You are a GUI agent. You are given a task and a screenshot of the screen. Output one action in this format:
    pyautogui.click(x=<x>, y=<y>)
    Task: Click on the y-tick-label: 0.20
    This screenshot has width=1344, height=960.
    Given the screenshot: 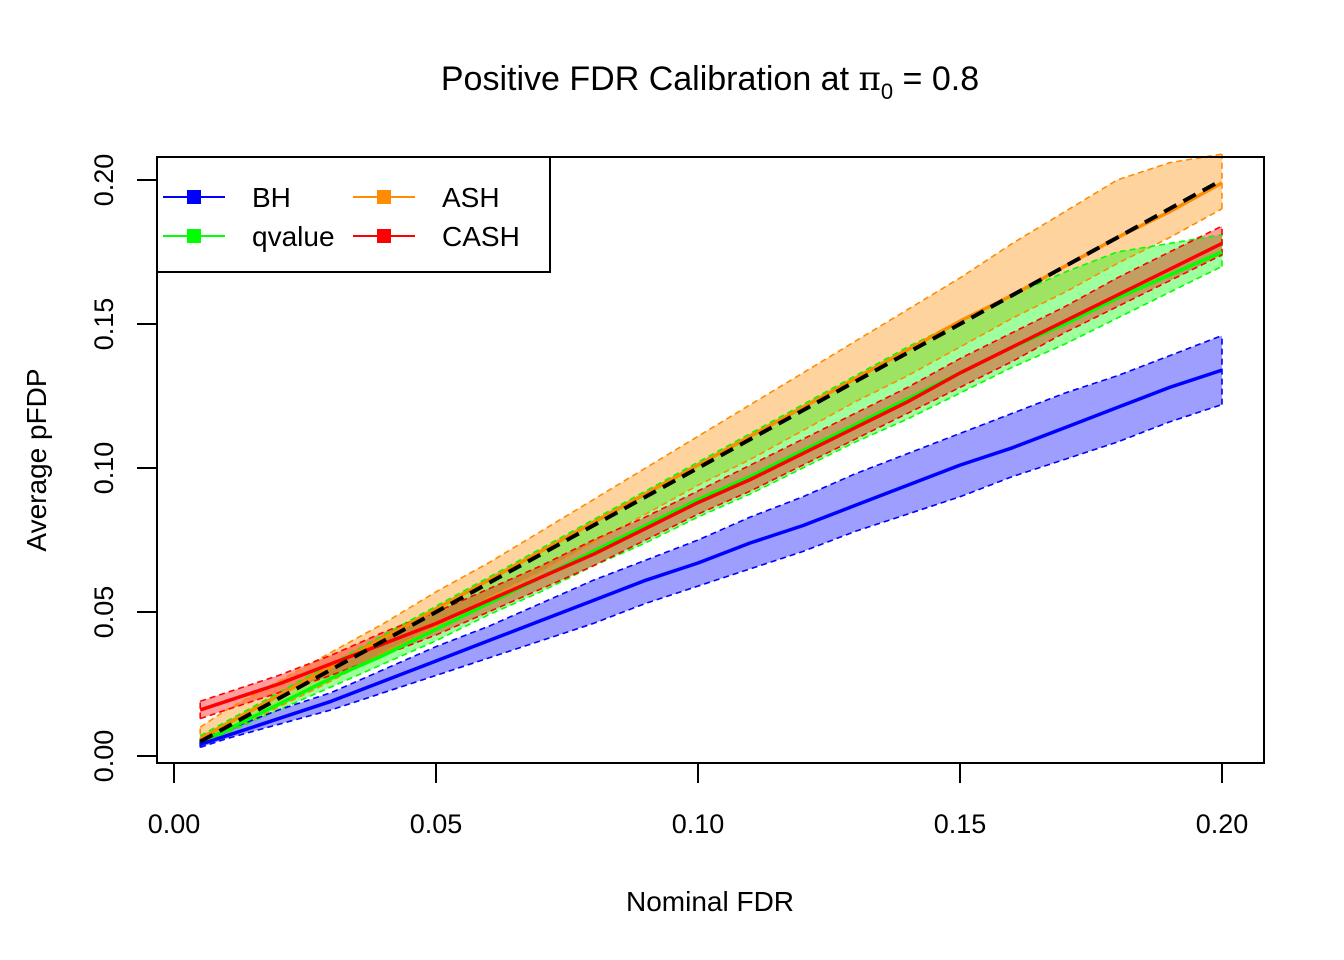 What is the action you would take?
    pyautogui.click(x=104, y=180)
    